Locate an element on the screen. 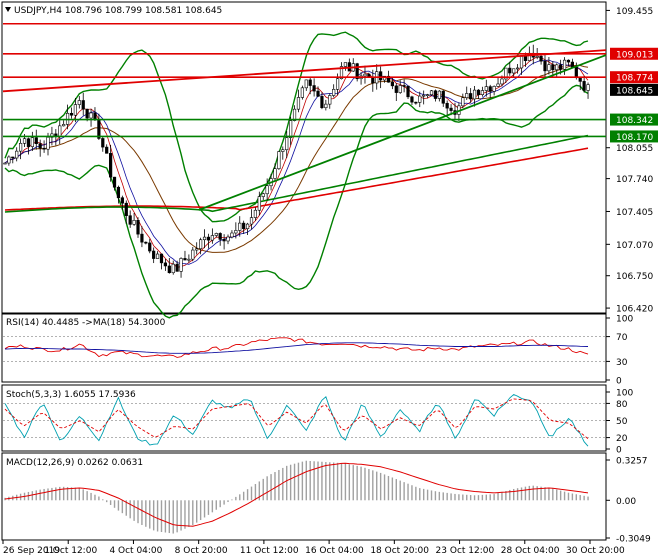 This screenshot has height=560, width=660. stoch-tick-label: 0 is located at coordinates (619, 451).